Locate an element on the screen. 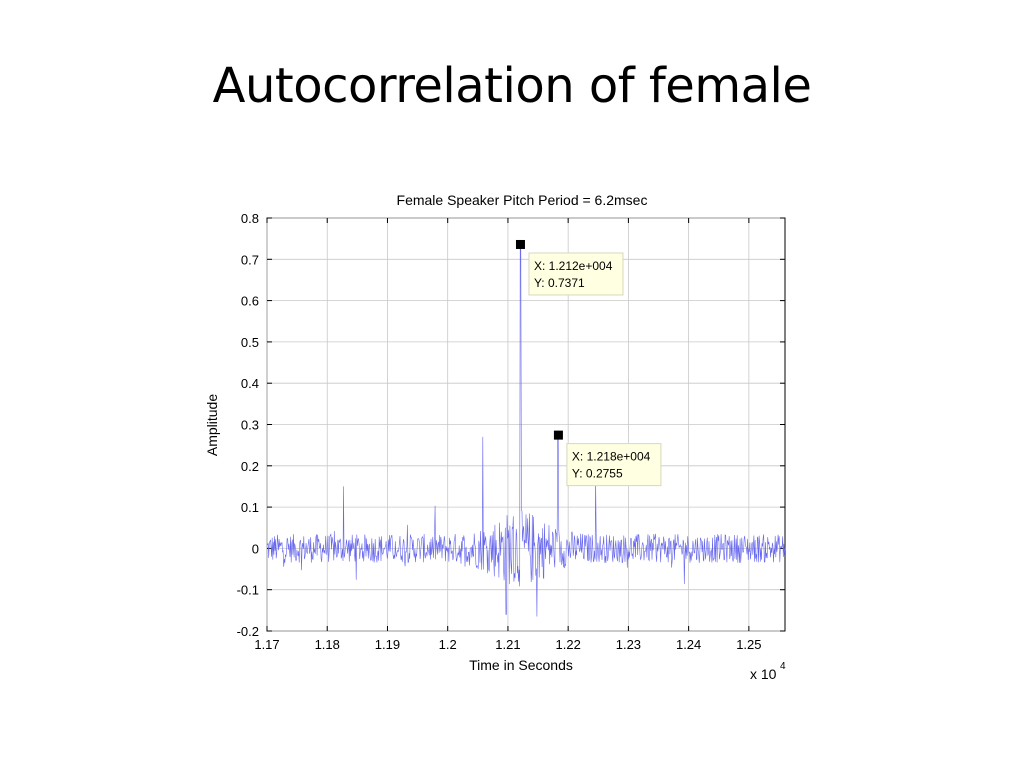 Image resolution: width=1024 pixels, height=768 pixels. x-tick-label: 1.19 is located at coordinates (387, 644).